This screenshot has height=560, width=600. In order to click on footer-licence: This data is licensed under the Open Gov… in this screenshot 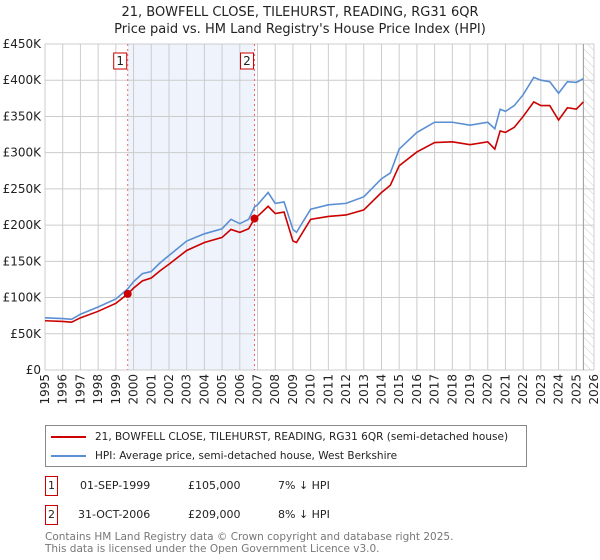, I will do `click(212, 549)`.